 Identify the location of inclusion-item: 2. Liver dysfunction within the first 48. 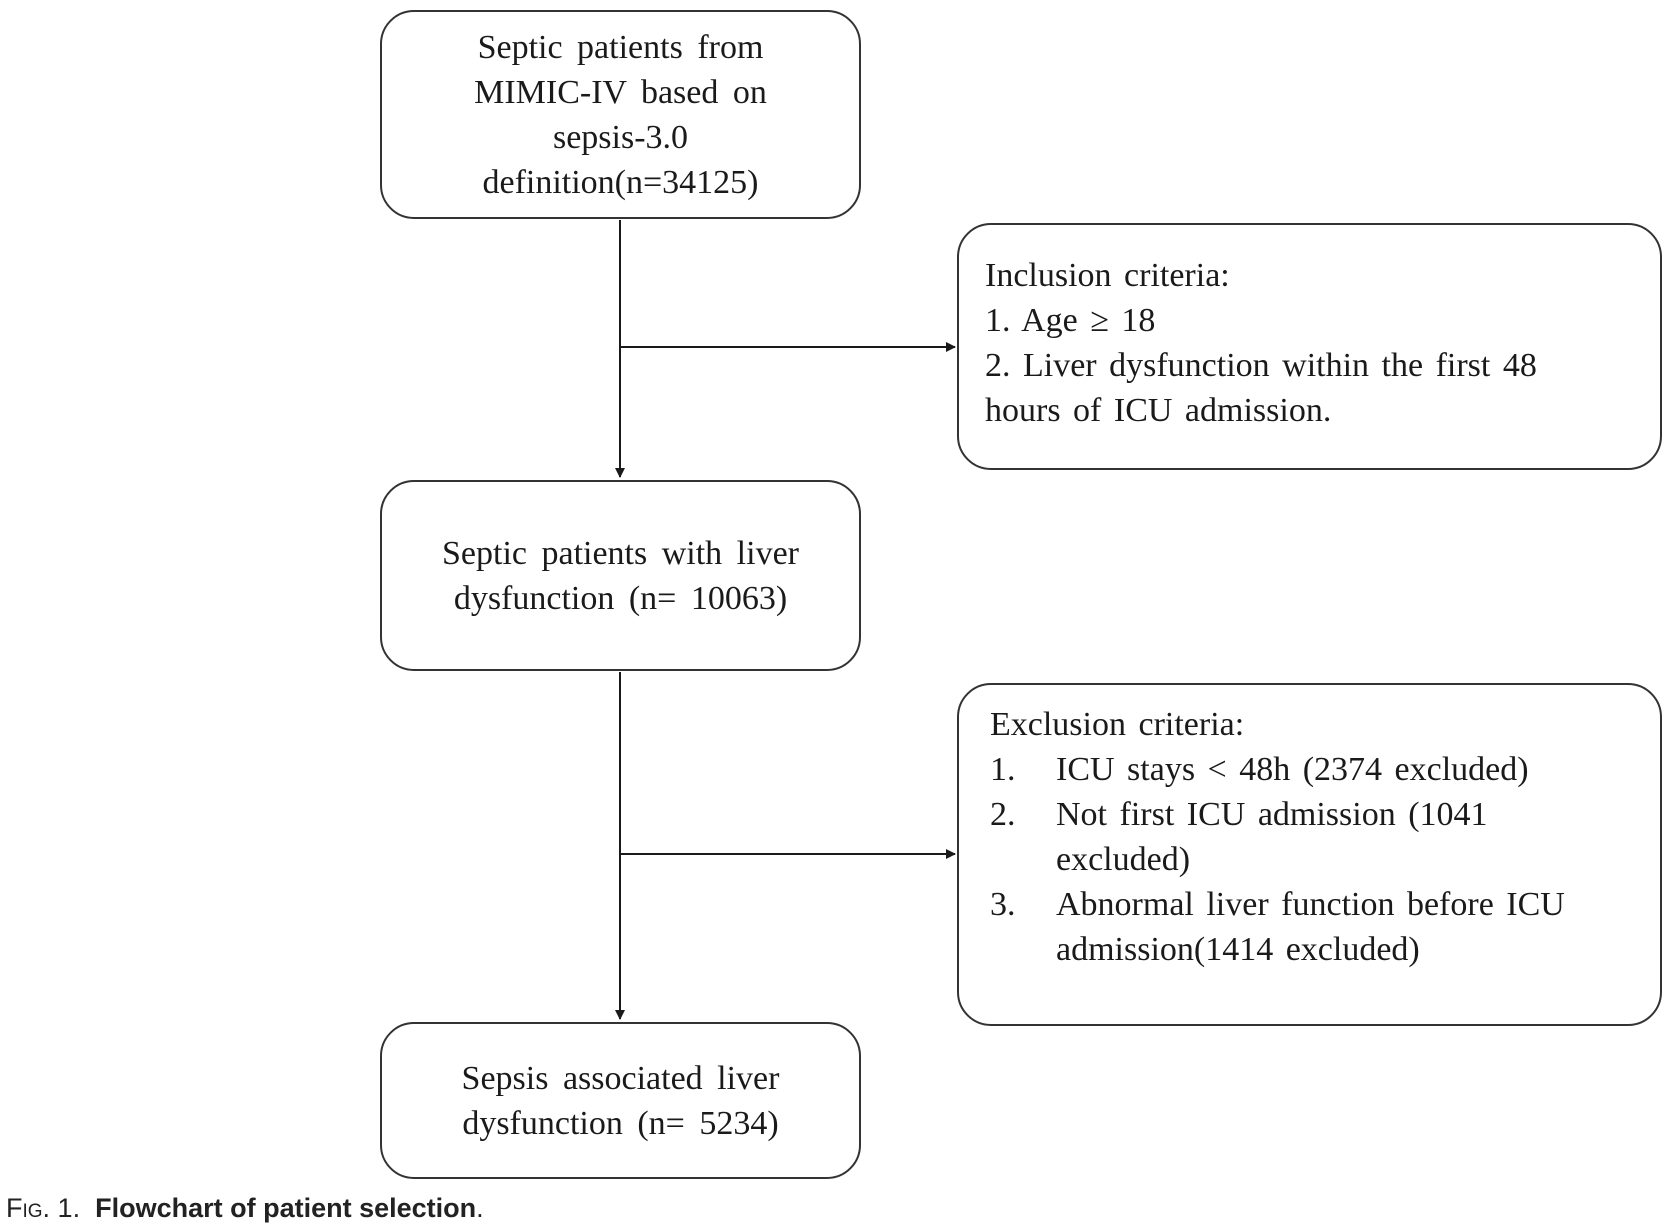
(1261, 365).